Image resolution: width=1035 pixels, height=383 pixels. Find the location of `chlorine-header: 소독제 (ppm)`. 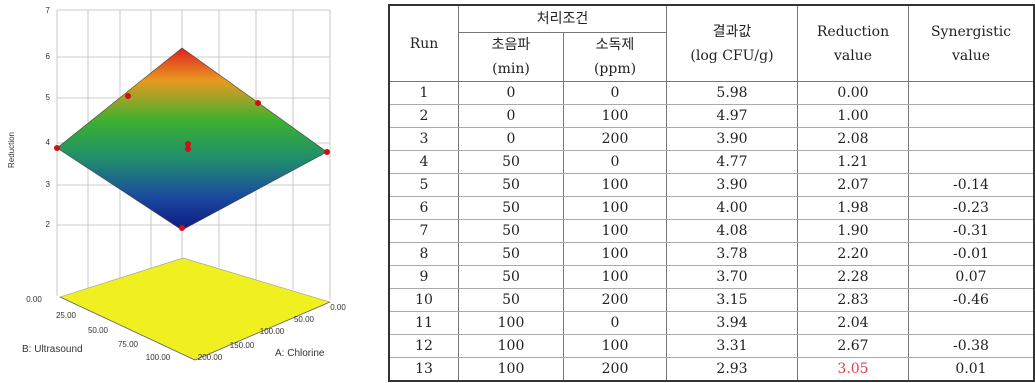

chlorine-header: 소독제 (ppm) is located at coordinates (615, 57).